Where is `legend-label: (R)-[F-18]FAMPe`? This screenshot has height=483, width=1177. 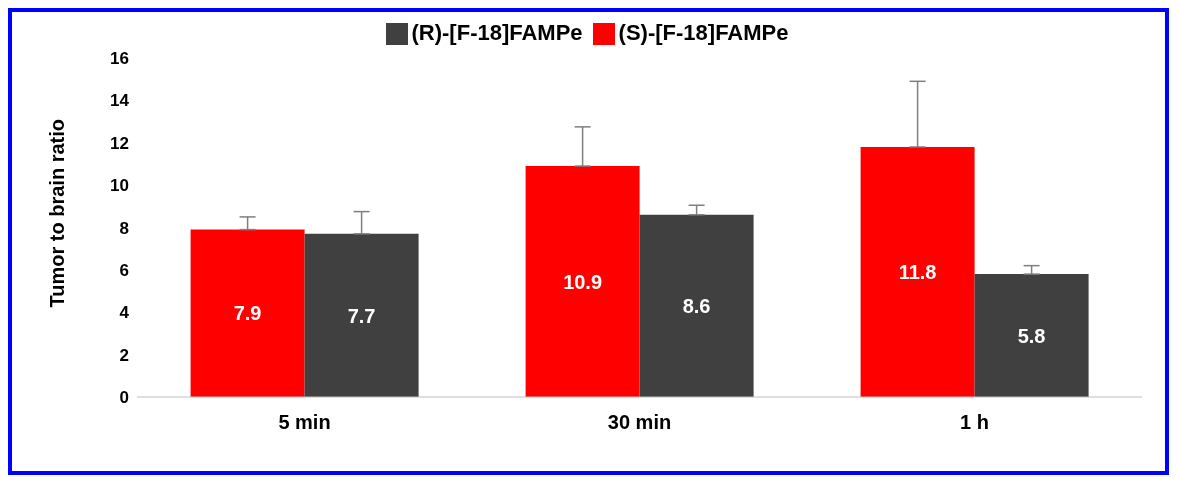 legend-label: (R)-[F-18]FAMPe is located at coordinates (497, 32).